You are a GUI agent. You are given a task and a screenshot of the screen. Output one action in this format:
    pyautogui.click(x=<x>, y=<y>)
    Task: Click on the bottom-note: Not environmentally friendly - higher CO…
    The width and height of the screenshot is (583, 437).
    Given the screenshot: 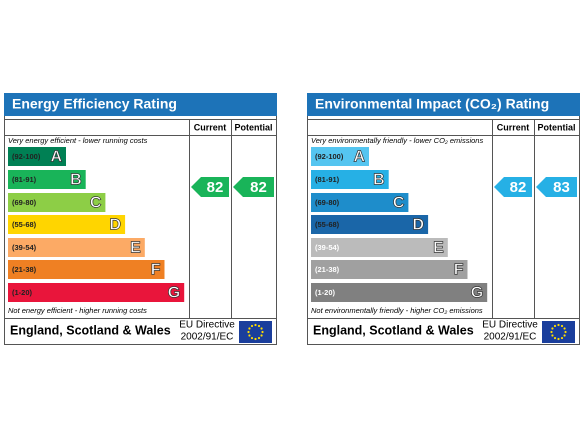 What is the action you would take?
    pyautogui.click(x=397, y=310)
    